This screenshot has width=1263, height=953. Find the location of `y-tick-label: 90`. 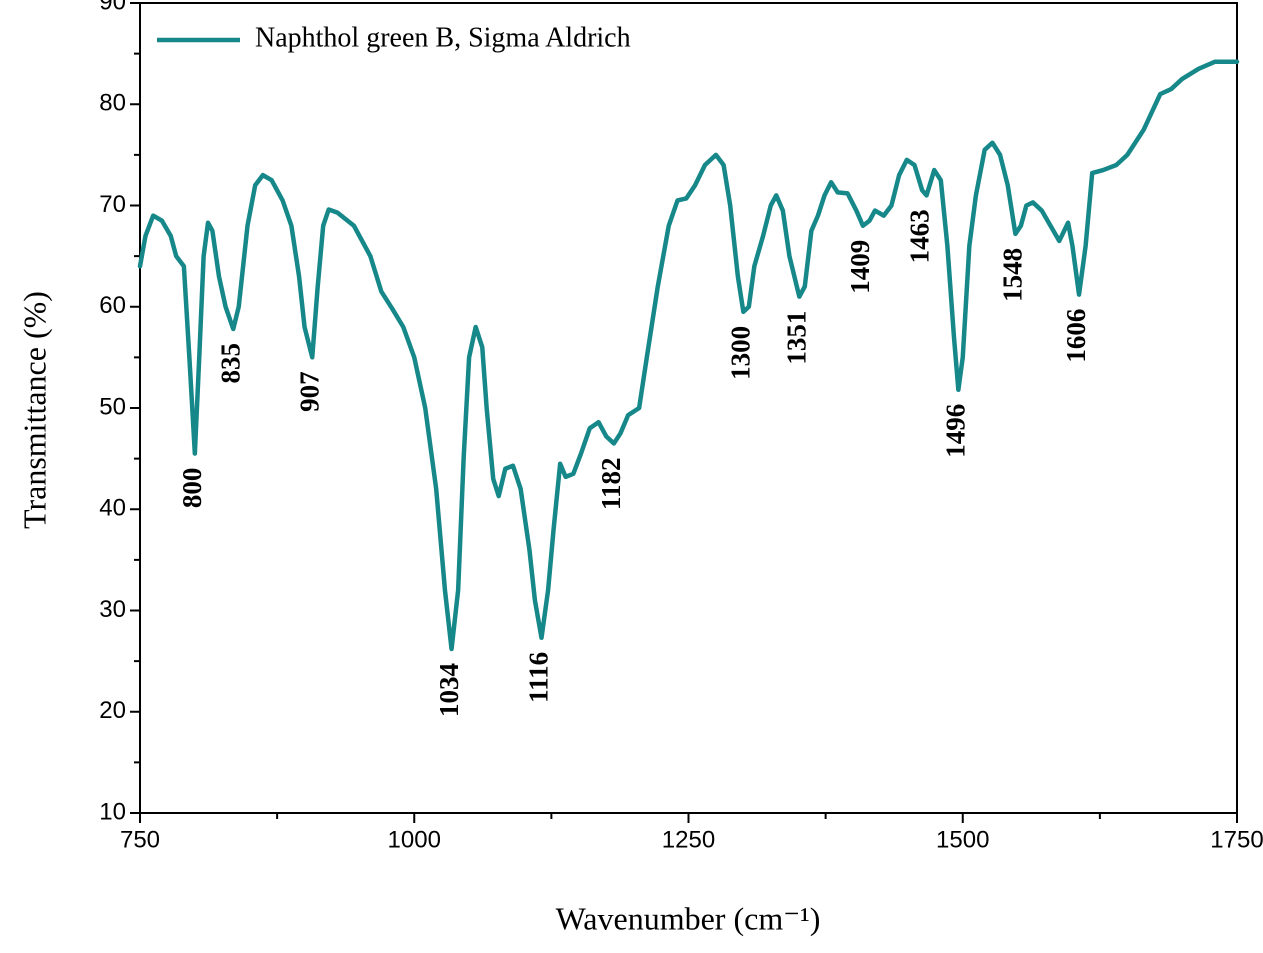

y-tick-label: 90 is located at coordinates (112, 7).